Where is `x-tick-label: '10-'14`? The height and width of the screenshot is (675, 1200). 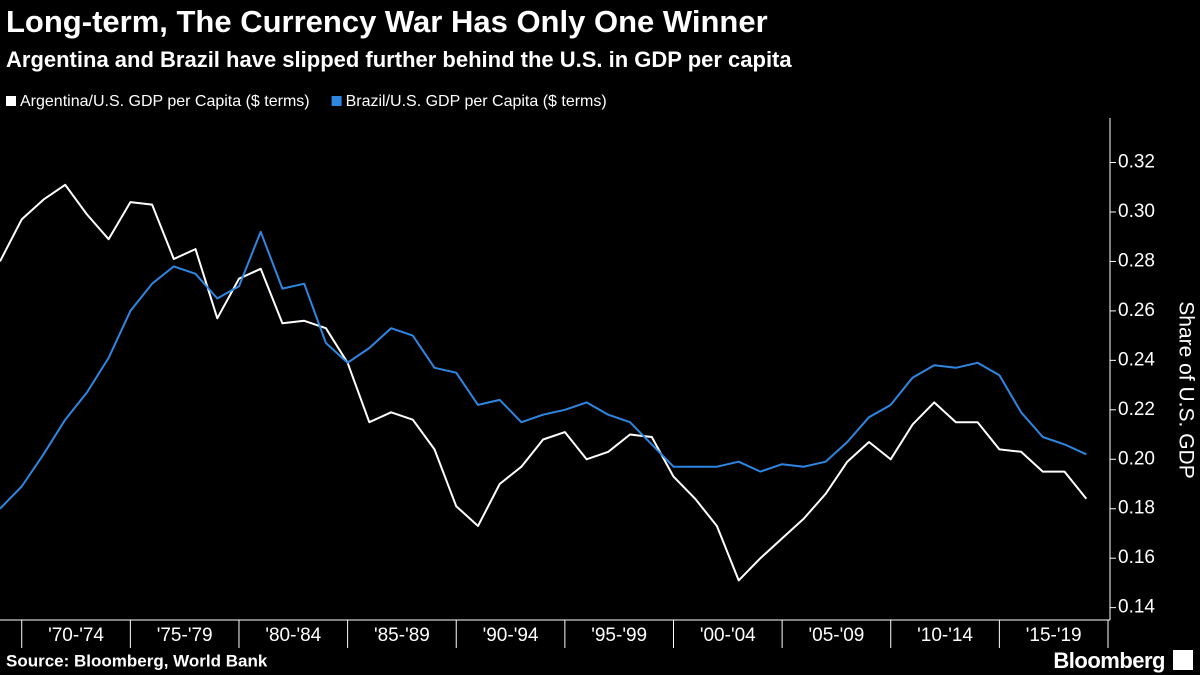
x-tick-label: '10-'14 is located at coordinates (945, 635).